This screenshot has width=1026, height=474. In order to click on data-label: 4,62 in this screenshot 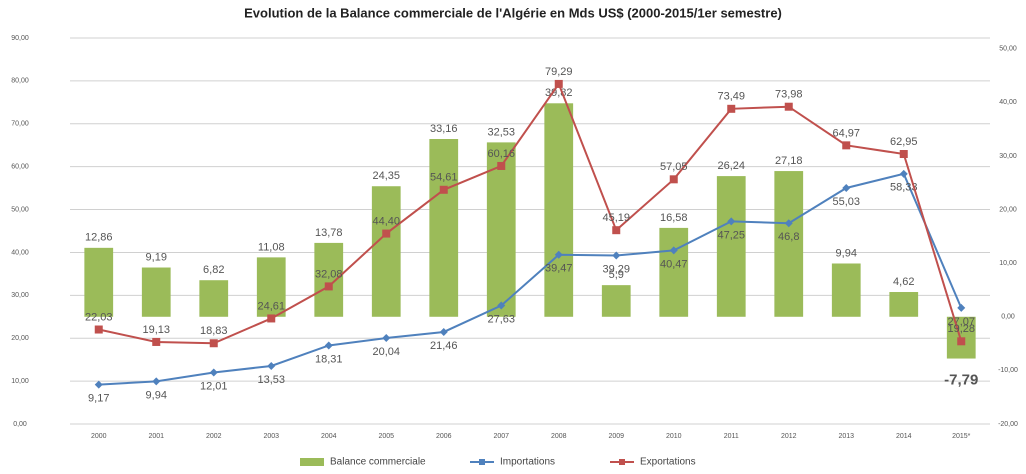, I will do `click(903, 282)`.